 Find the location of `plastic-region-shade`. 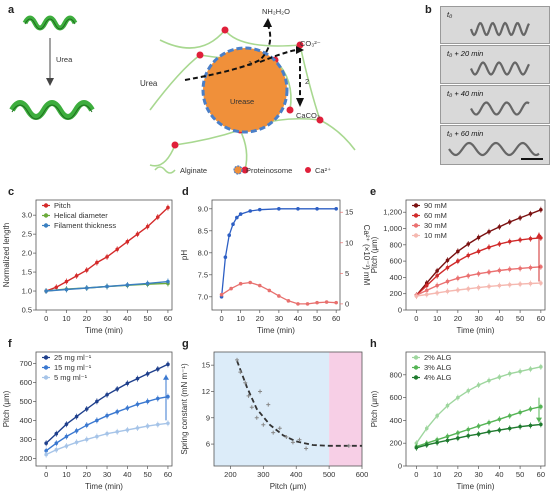

plastic-region-shade is located at coordinates (345, 409).